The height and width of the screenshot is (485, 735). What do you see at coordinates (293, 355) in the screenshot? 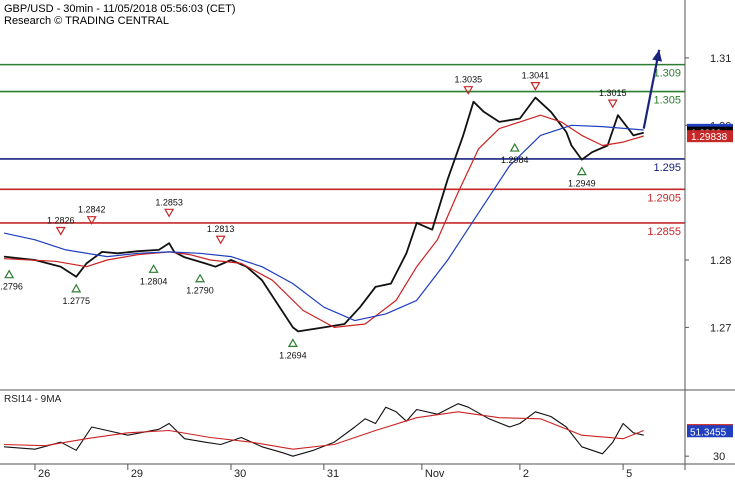
I see `swing-low-label: 1.2694` at bounding box center [293, 355].